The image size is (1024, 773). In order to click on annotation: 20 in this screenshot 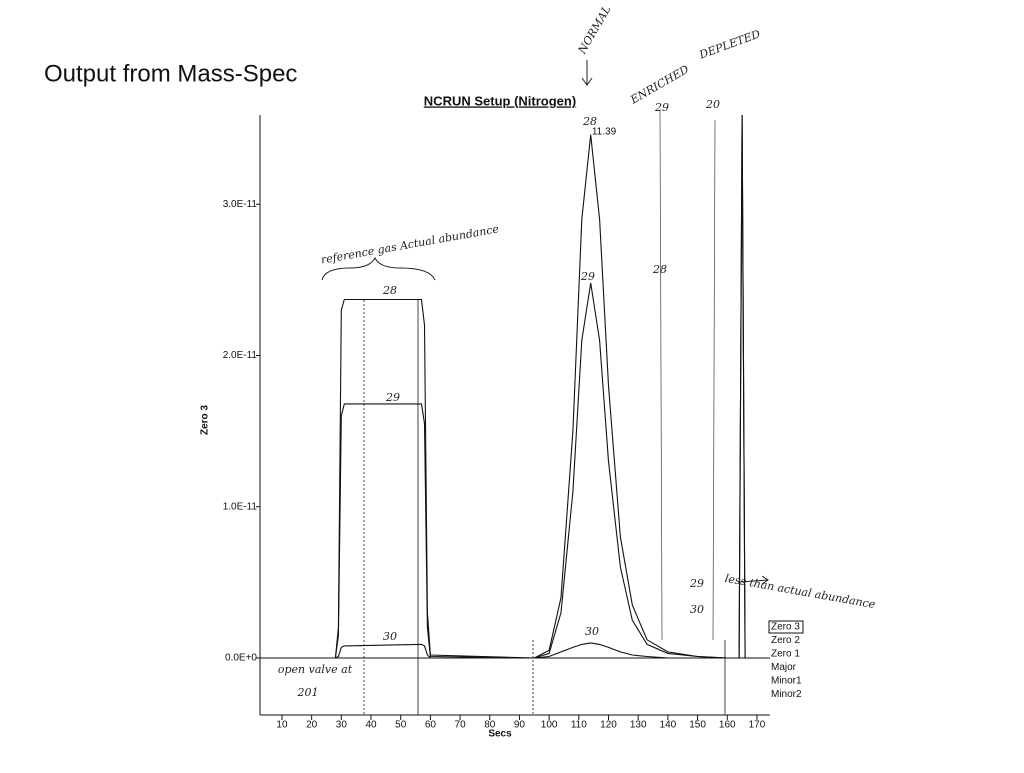, I will do `click(712, 104)`.